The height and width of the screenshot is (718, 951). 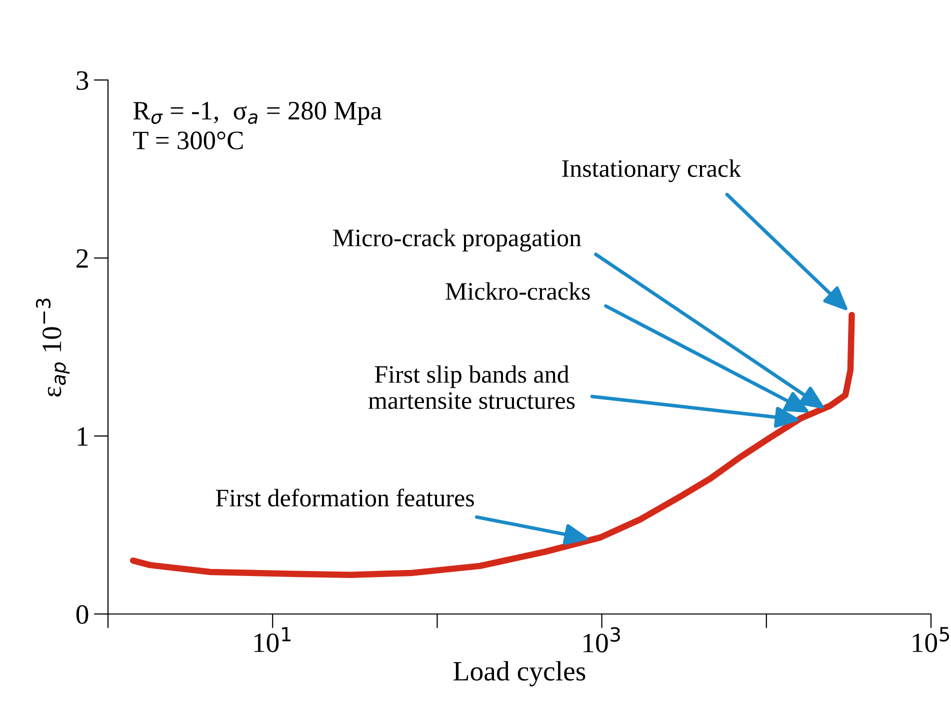 What do you see at coordinates (272, 639) in the screenshot?
I see `x-tick-label: 10$^{1}$` at bounding box center [272, 639].